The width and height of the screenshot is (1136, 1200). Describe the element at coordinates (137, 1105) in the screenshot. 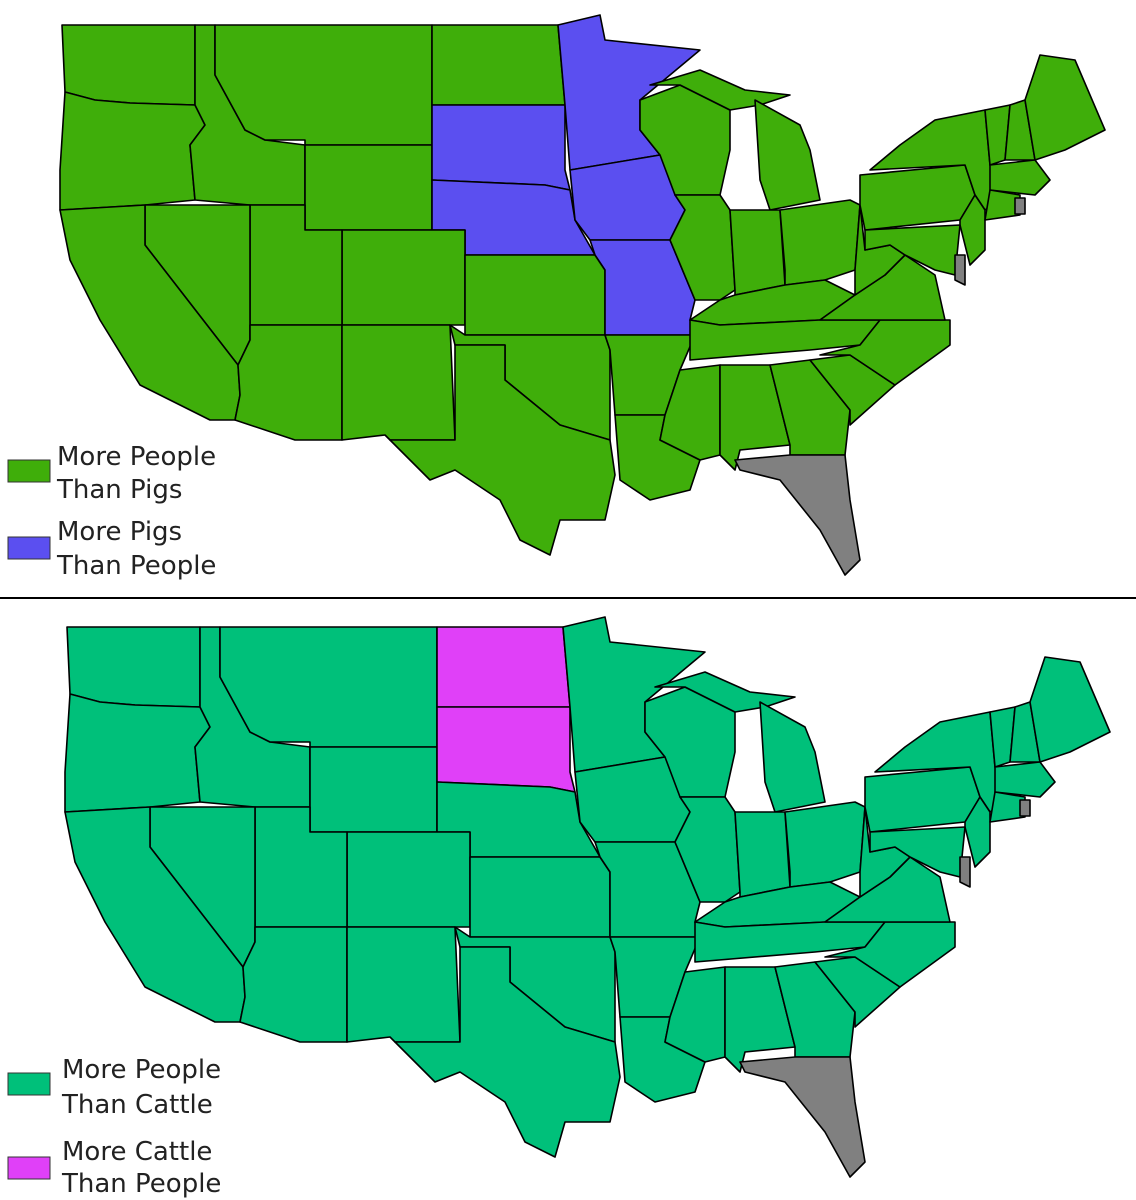

I see `legend-label: Than Cattle` at that location.